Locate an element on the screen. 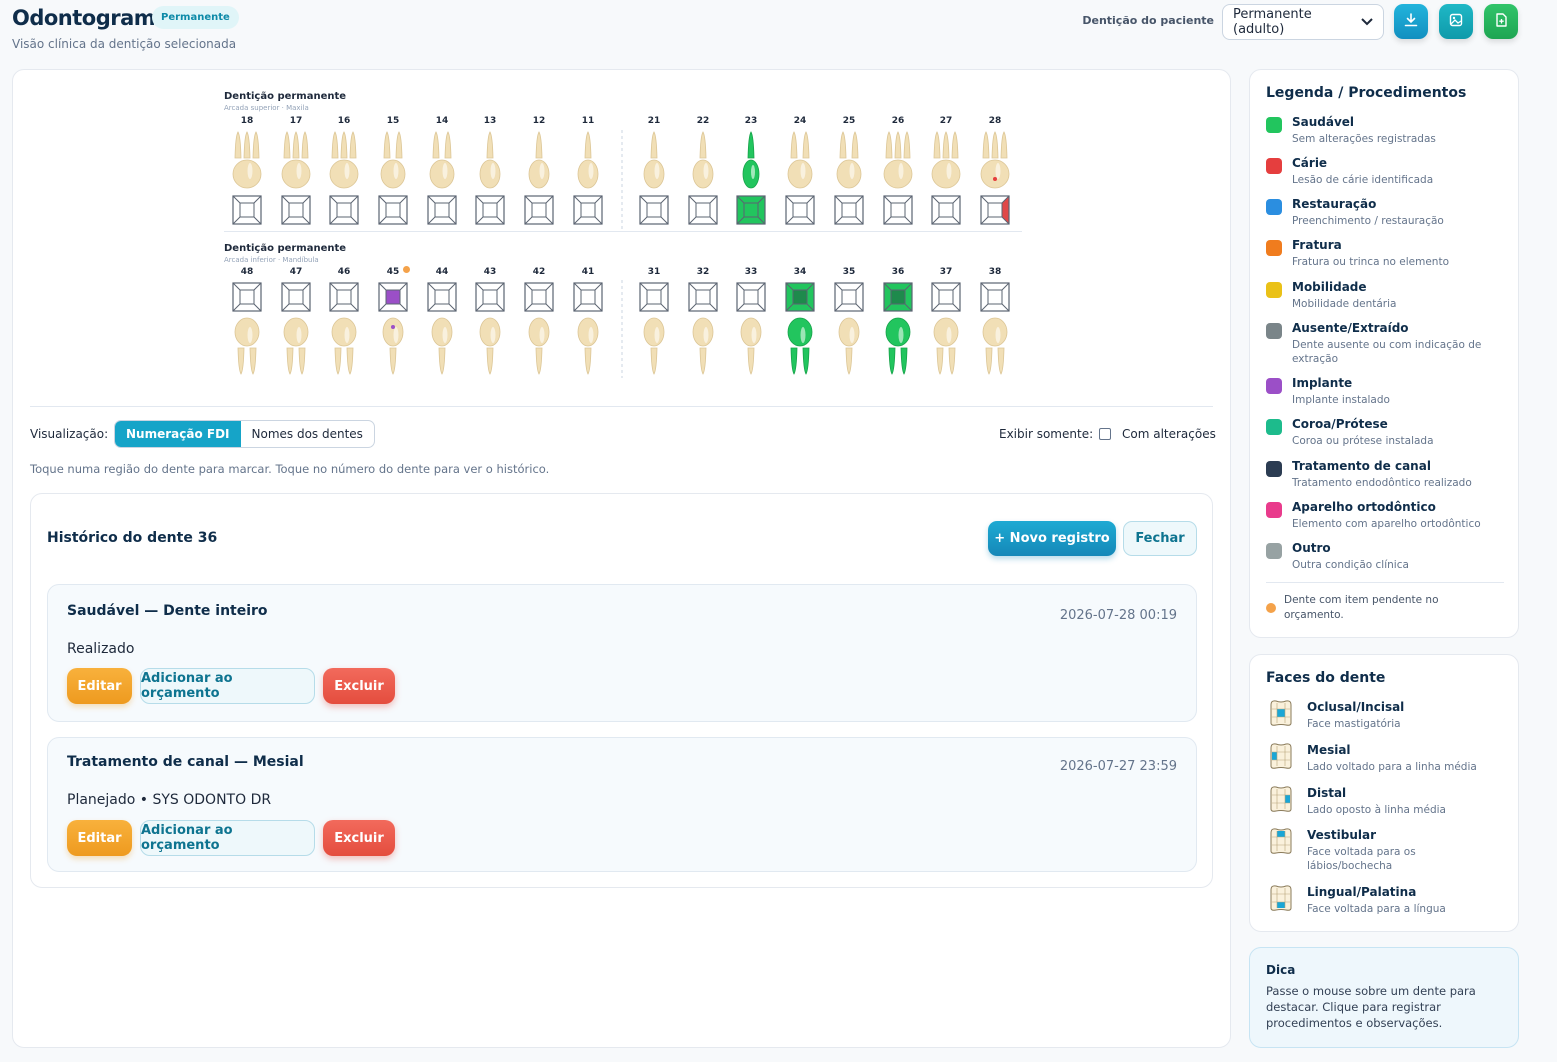  tooth-number: 16 is located at coordinates (344, 121).